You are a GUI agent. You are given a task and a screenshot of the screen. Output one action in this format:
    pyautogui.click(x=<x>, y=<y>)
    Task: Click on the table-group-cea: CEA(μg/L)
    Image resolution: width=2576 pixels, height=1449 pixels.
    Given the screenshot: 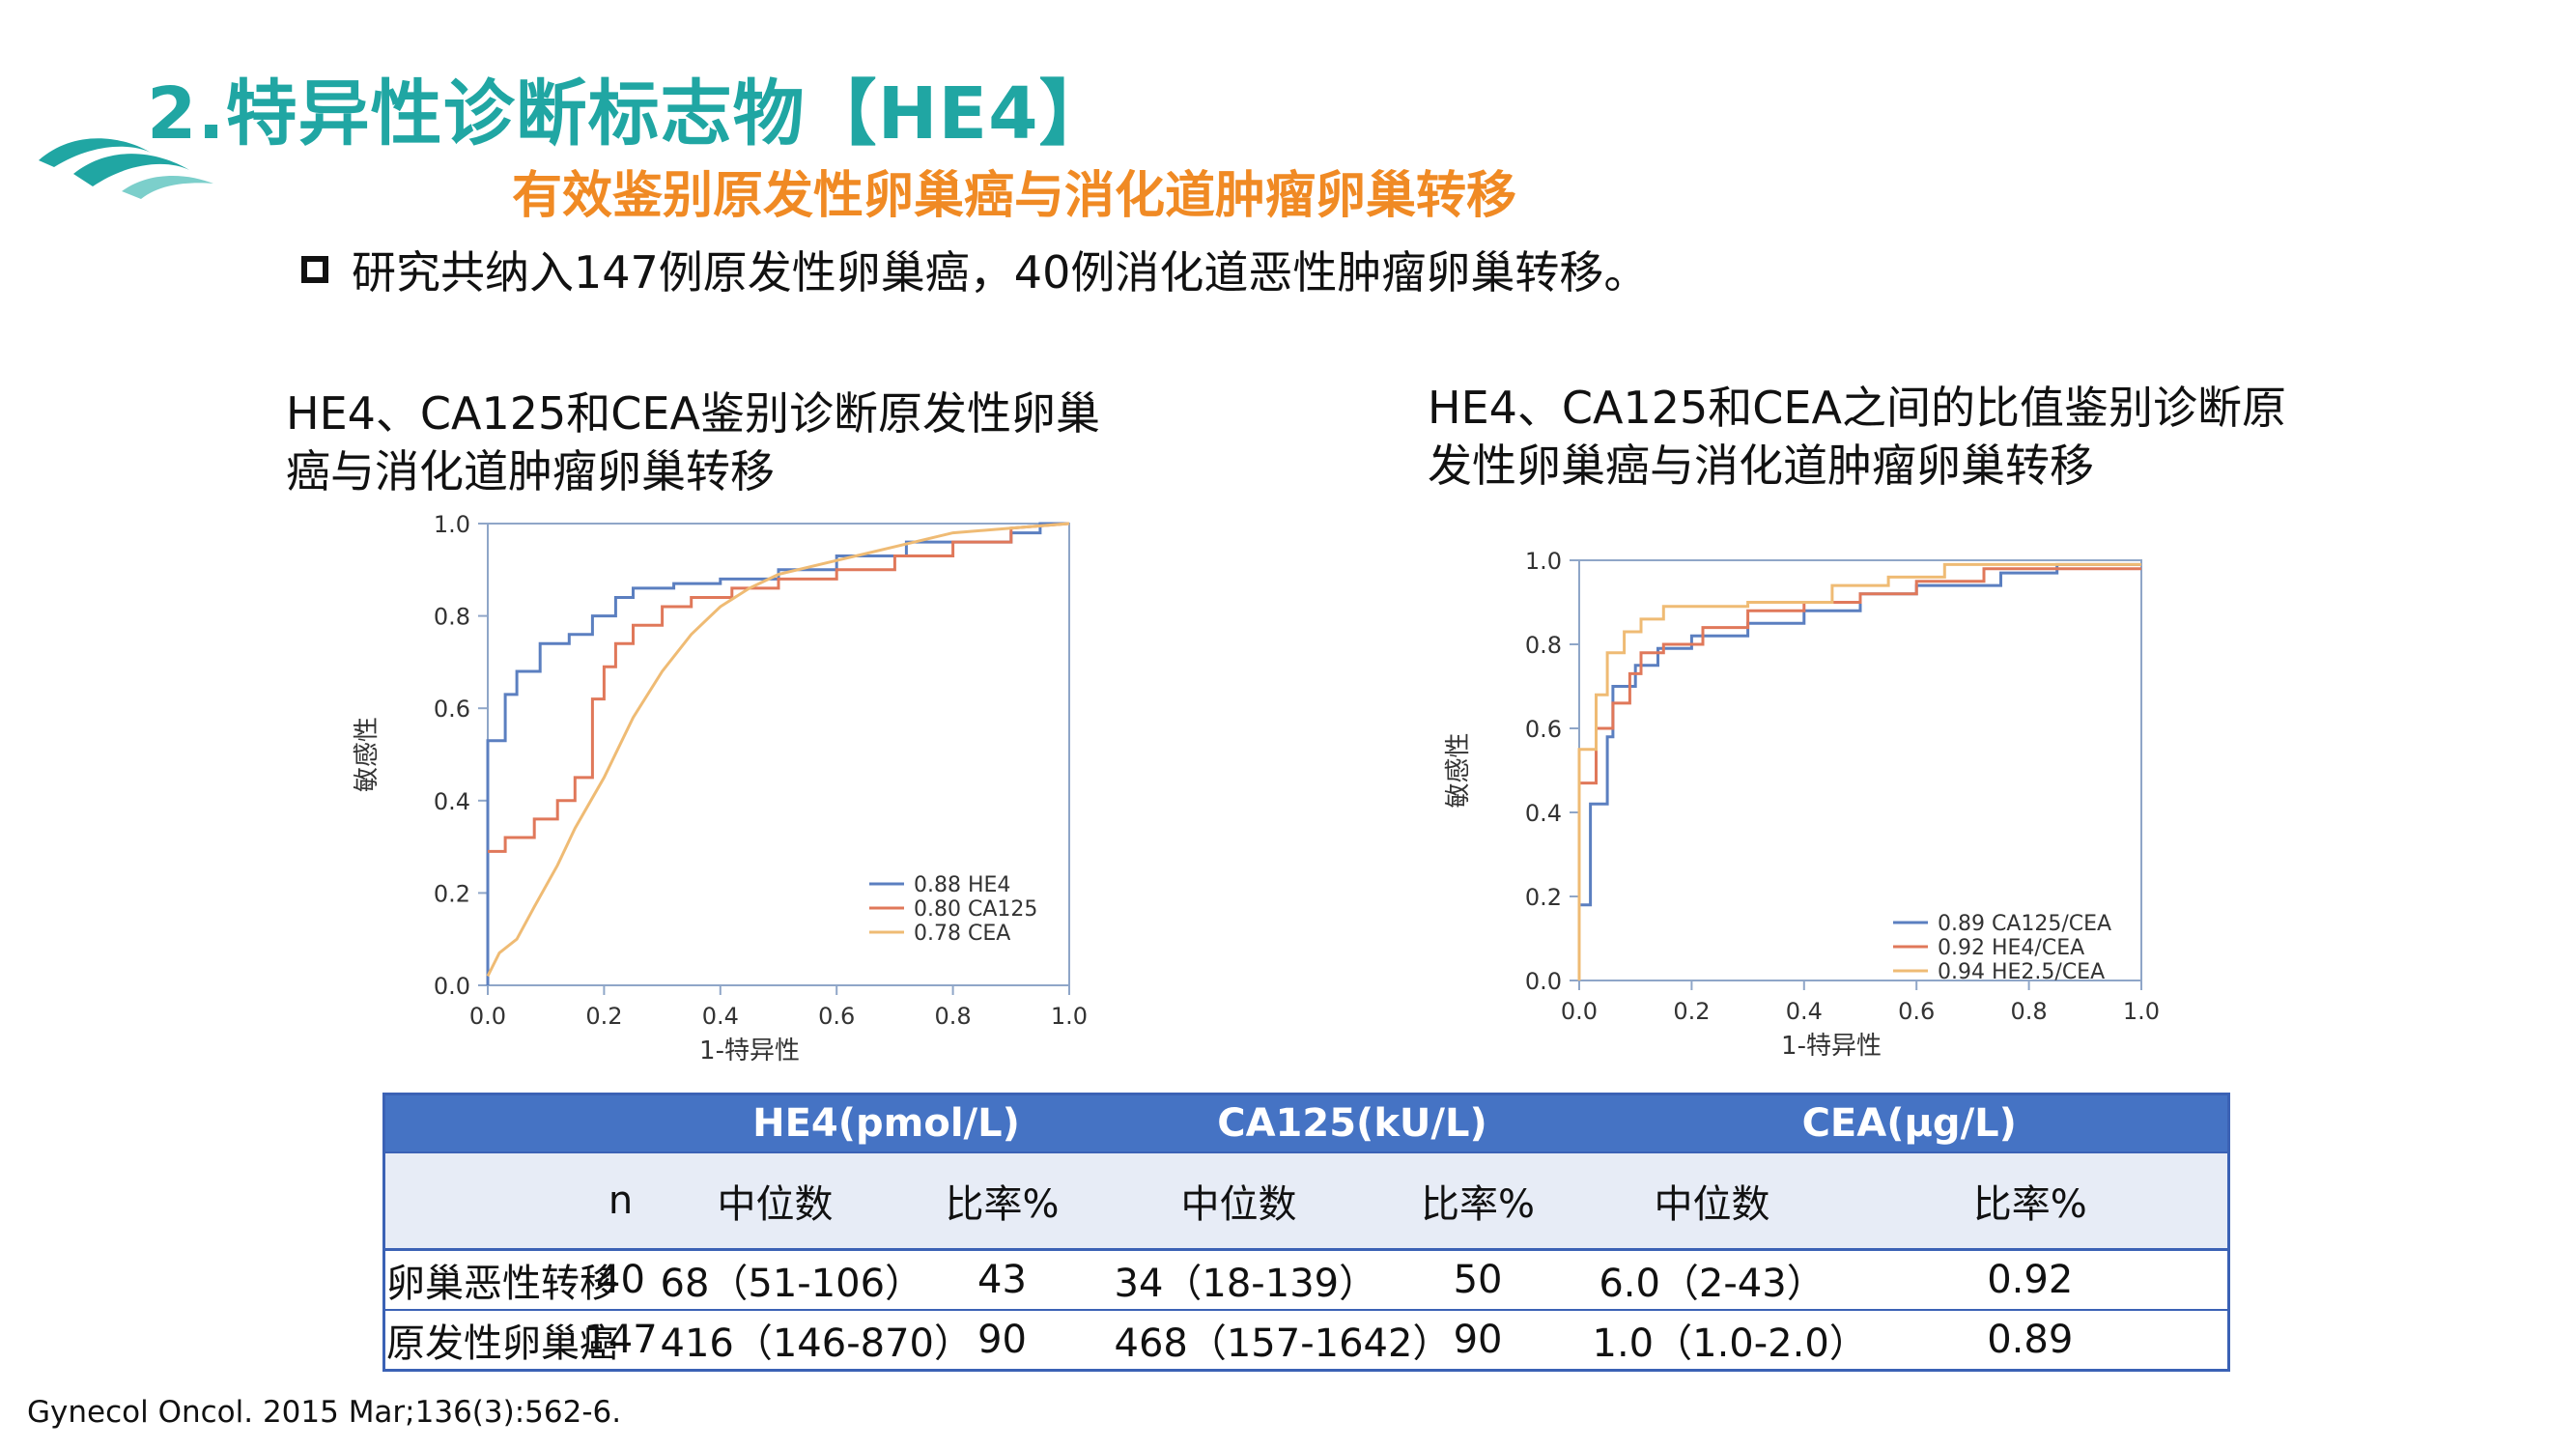 What is the action you would take?
    pyautogui.click(x=1910, y=1123)
    